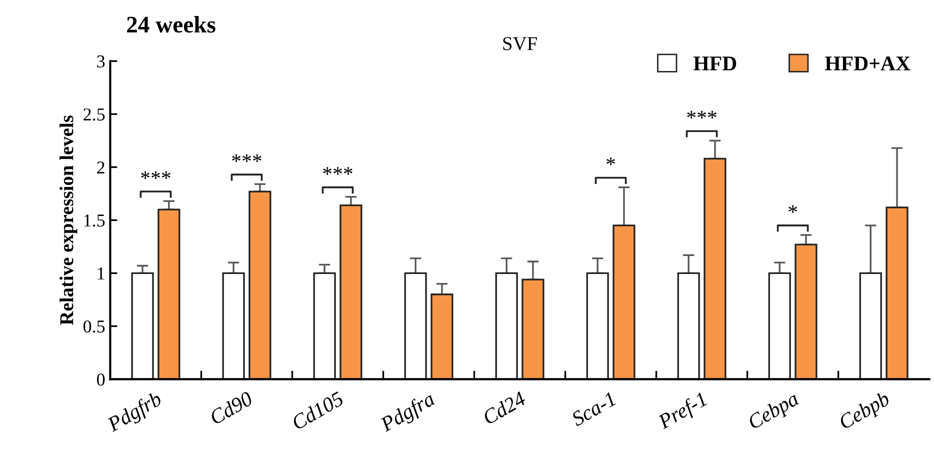 This screenshot has height=463, width=934. I want to click on y-tick-label: 0.5, so click(94, 326).